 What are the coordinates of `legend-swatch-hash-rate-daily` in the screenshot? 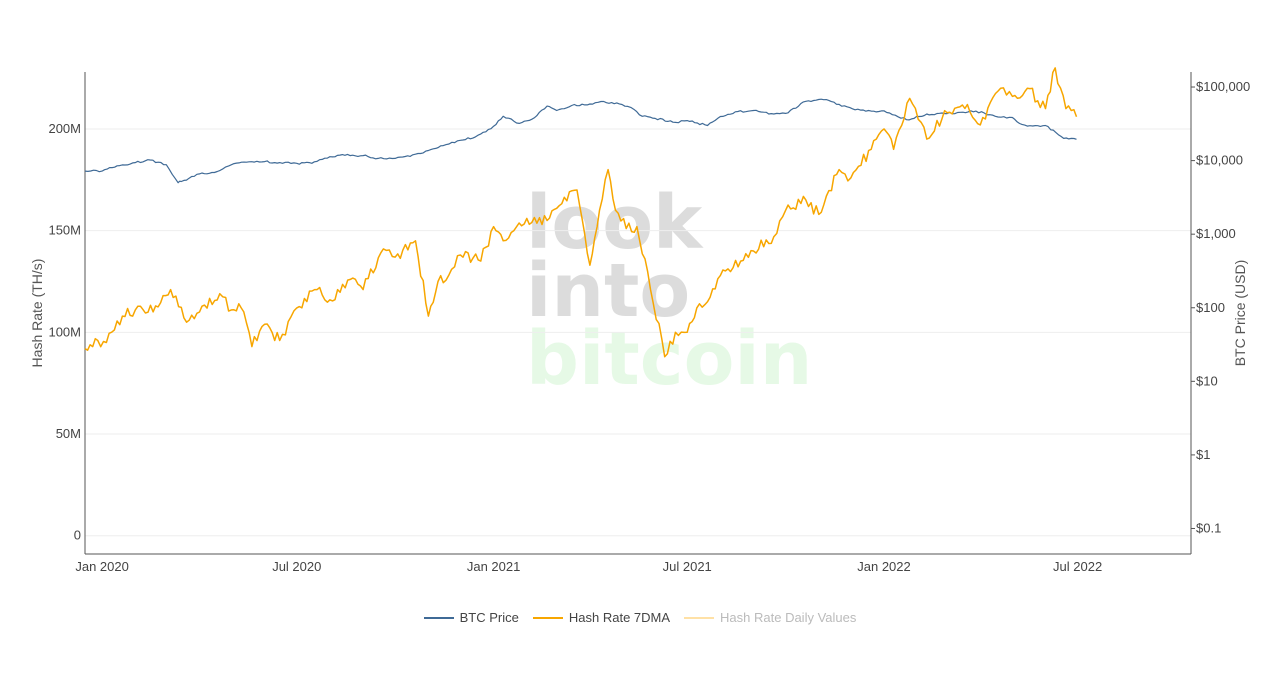 It's located at (699, 617).